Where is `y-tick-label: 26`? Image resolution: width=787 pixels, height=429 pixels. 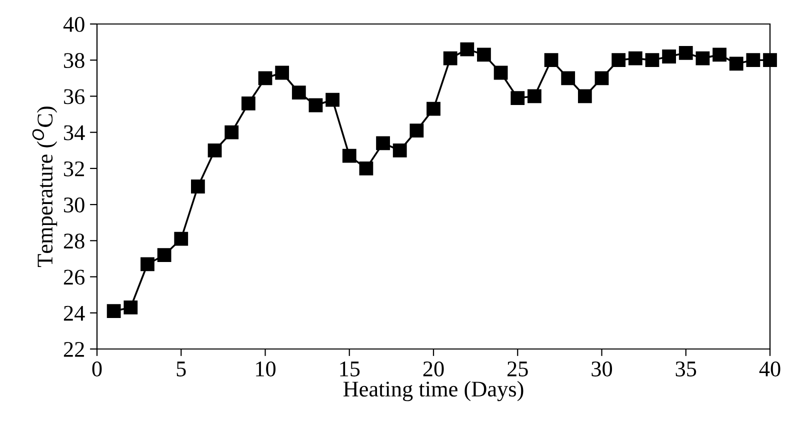
y-tick-label: 26 is located at coordinates (74, 277).